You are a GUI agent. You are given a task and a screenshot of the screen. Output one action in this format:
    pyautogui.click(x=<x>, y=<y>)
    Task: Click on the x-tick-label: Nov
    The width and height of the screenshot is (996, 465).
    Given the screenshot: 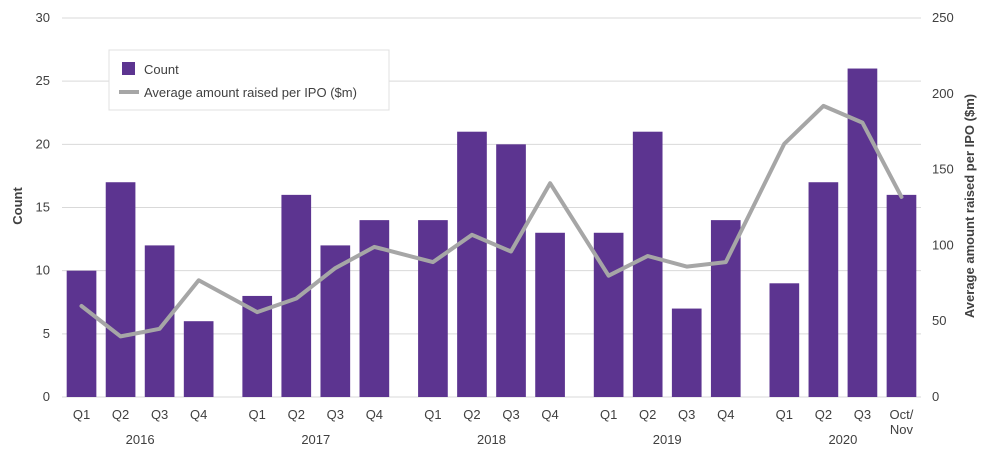 What is the action you would take?
    pyautogui.click(x=902, y=429)
    